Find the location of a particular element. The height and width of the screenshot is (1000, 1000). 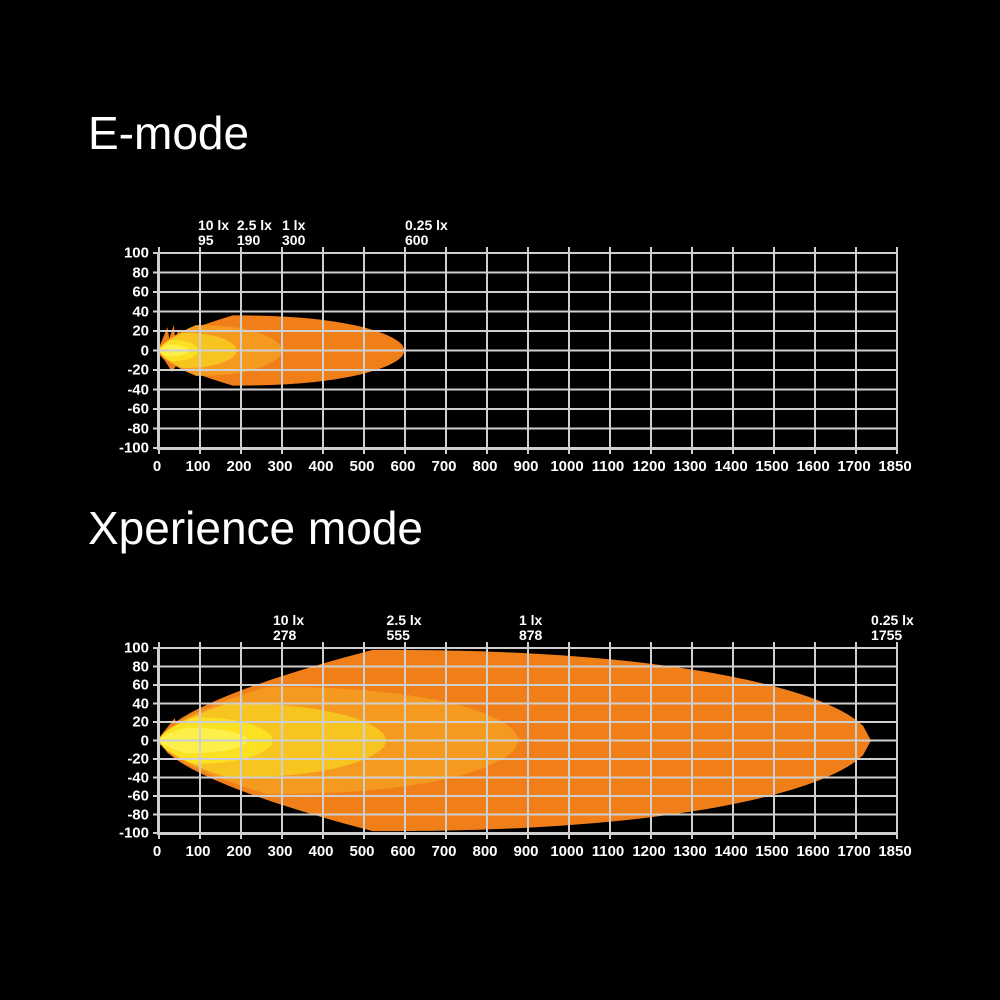

lux-annotation: 0.25 lx 600 is located at coordinates (426, 232).